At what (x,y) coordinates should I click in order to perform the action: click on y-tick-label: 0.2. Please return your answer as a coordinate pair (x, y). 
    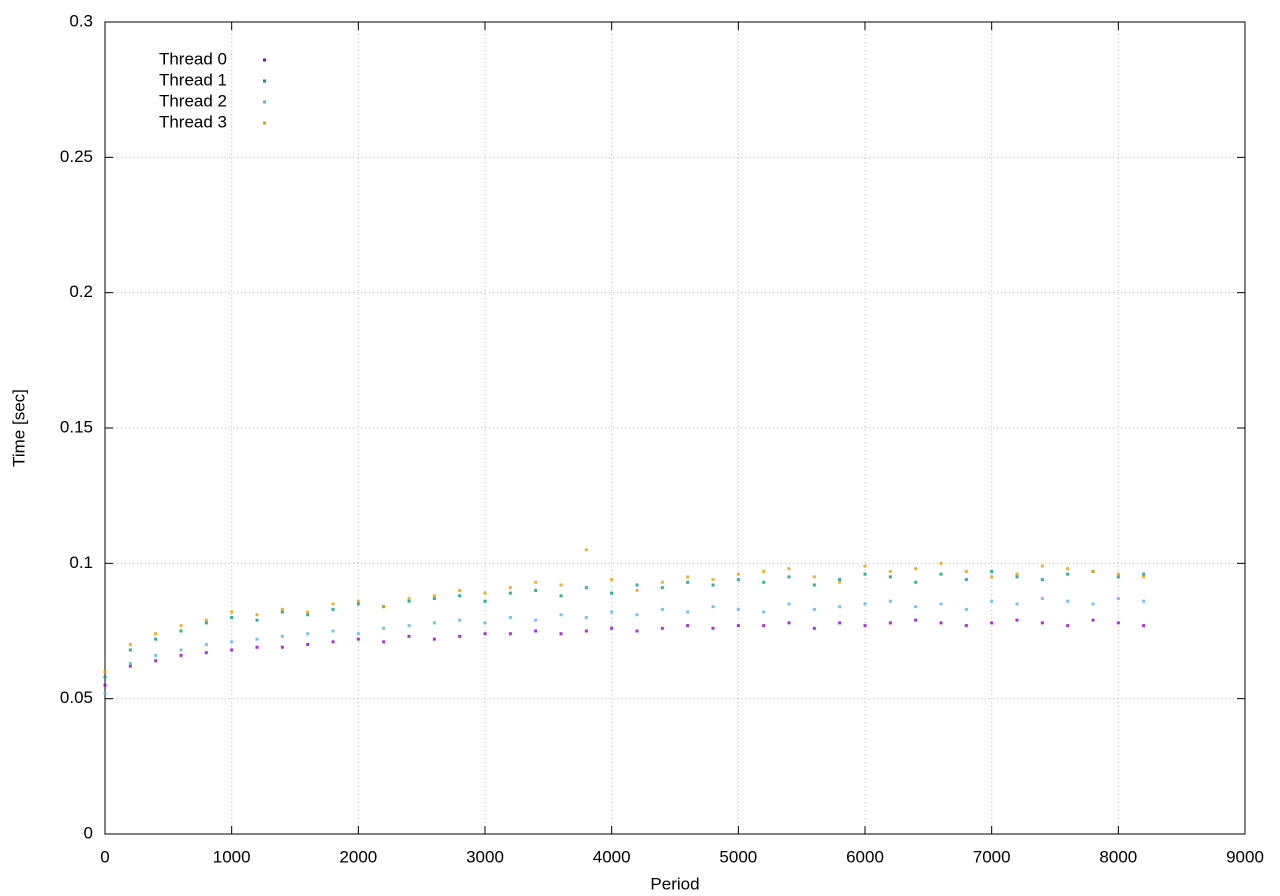
    Looking at the image, I should click on (81, 291).